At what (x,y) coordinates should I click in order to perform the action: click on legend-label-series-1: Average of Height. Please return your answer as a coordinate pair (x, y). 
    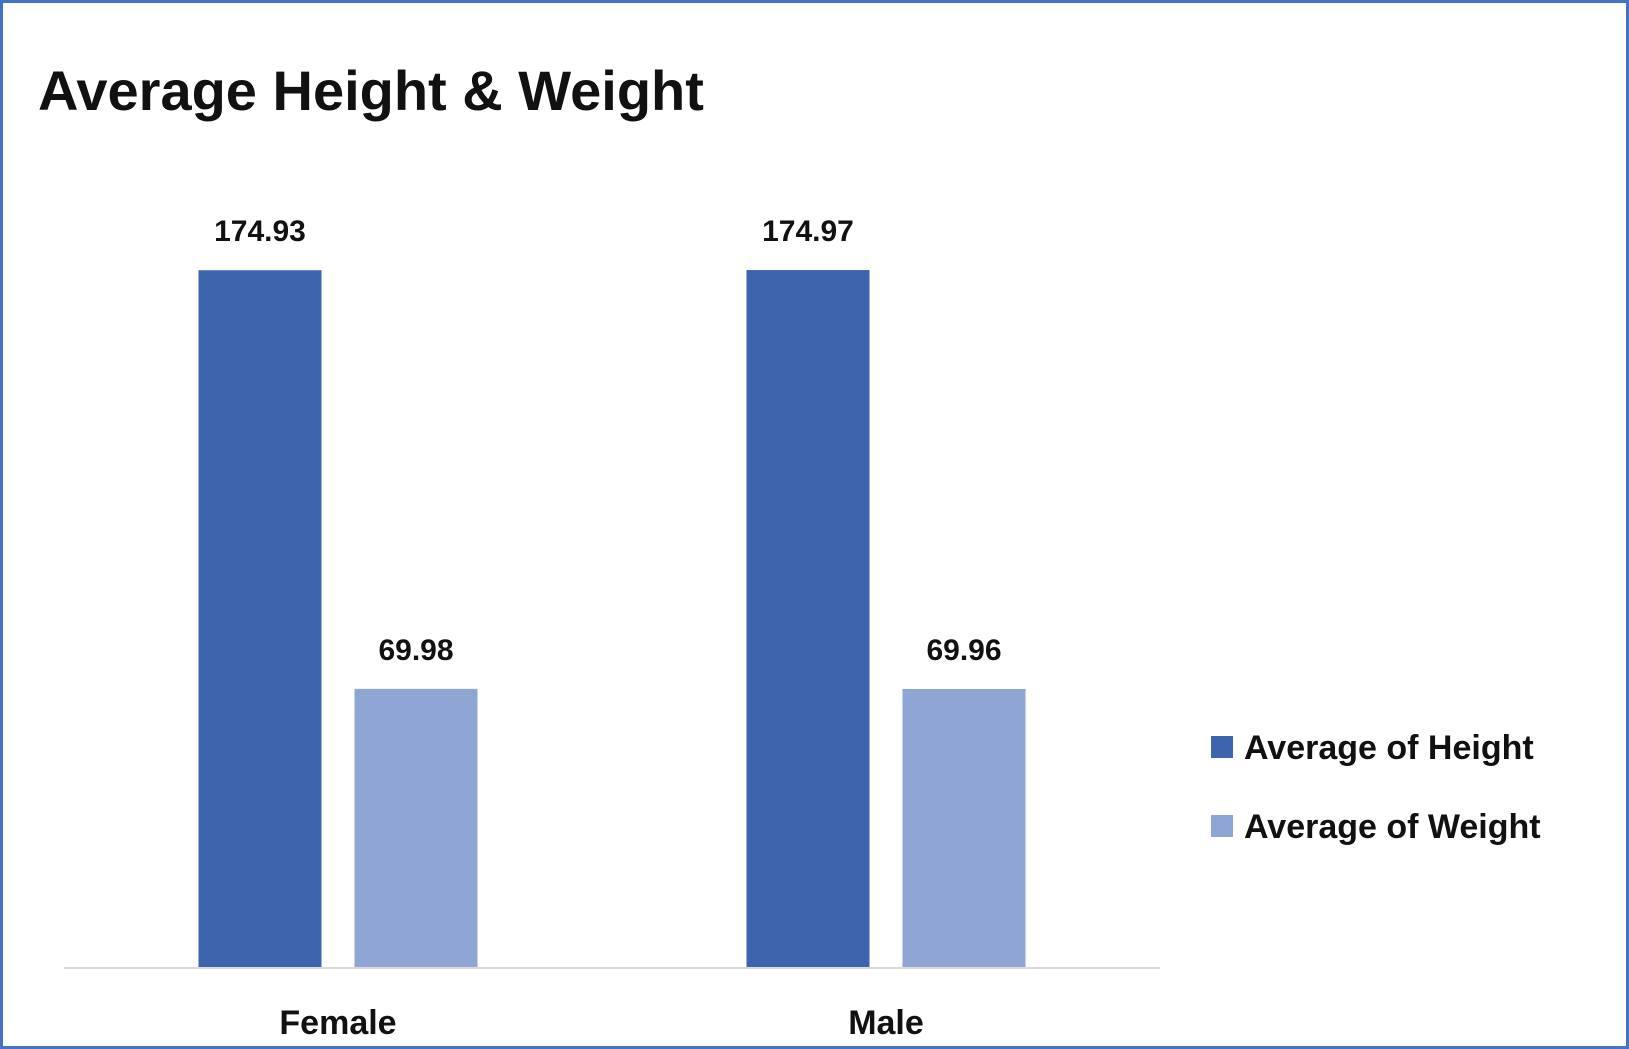
    Looking at the image, I should click on (1389, 748).